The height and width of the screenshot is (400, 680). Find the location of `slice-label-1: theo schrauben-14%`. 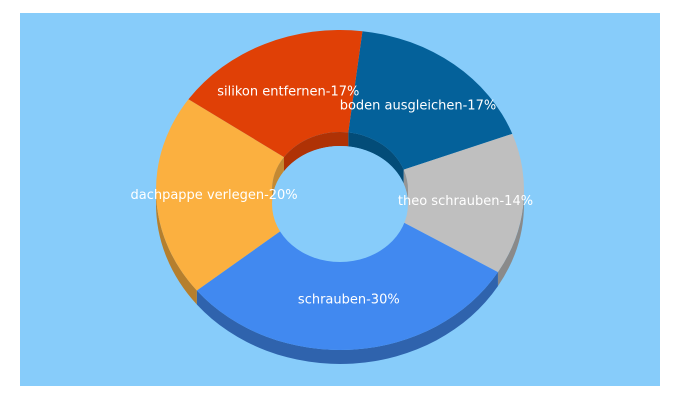

slice-label-1: theo schrauben-14% is located at coordinates (465, 201).